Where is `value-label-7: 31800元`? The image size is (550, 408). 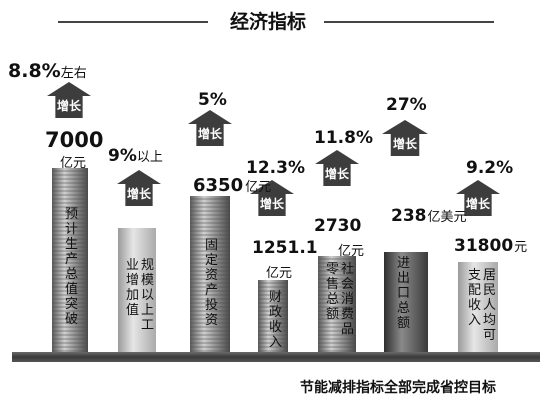 value-label-7: 31800元 is located at coordinates (490, 246).